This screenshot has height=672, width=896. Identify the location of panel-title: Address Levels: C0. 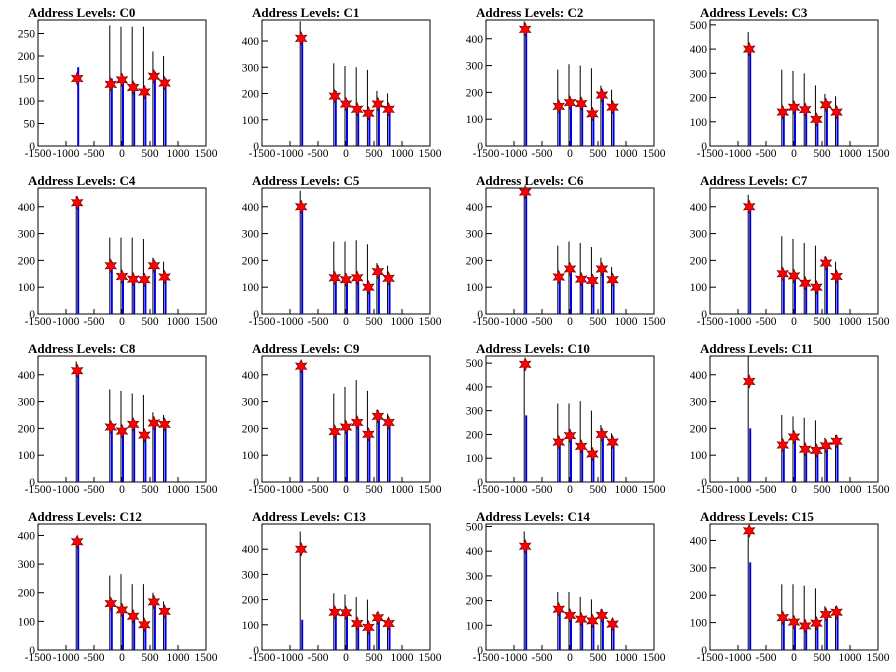
(81, 12).